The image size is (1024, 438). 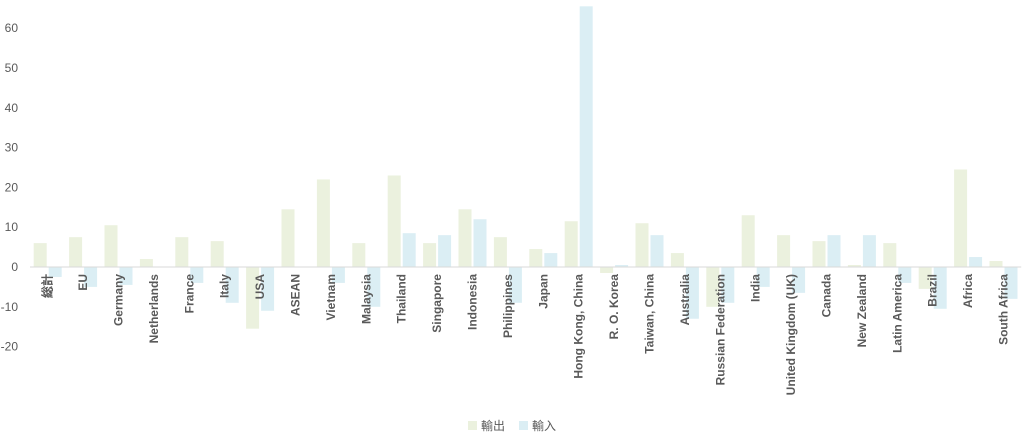 I want to click on x-tick-label: Indonesia, so click(x=473, y=302).